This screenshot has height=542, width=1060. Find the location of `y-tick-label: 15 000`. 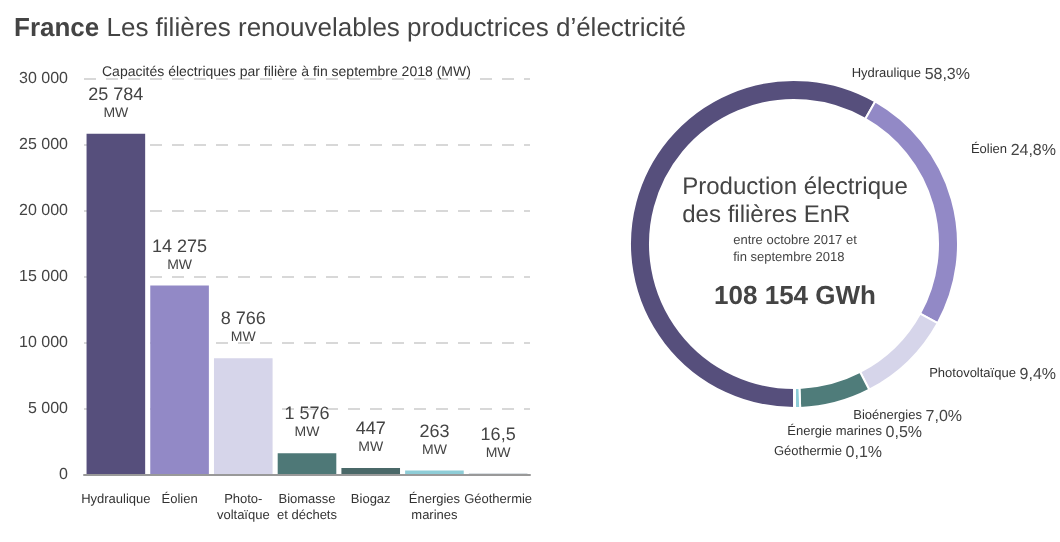

y-tick-label: 15 000 is located at coordinates (44, 276).